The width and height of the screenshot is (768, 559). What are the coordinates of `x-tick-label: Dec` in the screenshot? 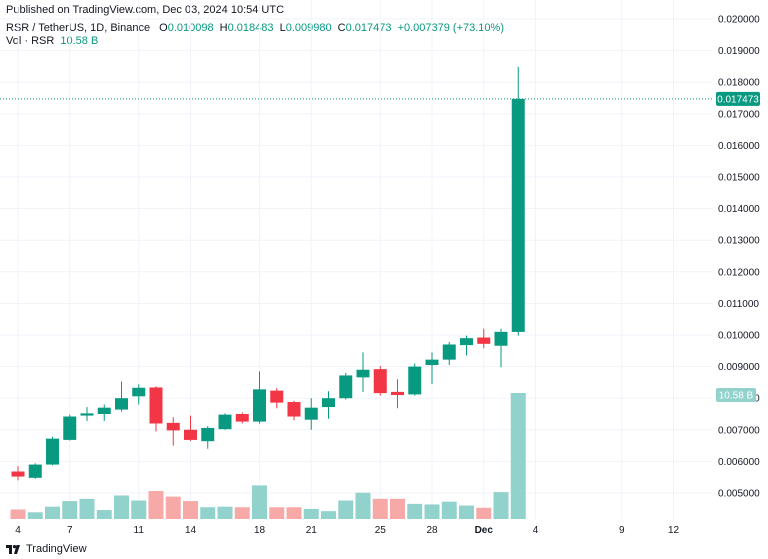 It's located at (484, 530).